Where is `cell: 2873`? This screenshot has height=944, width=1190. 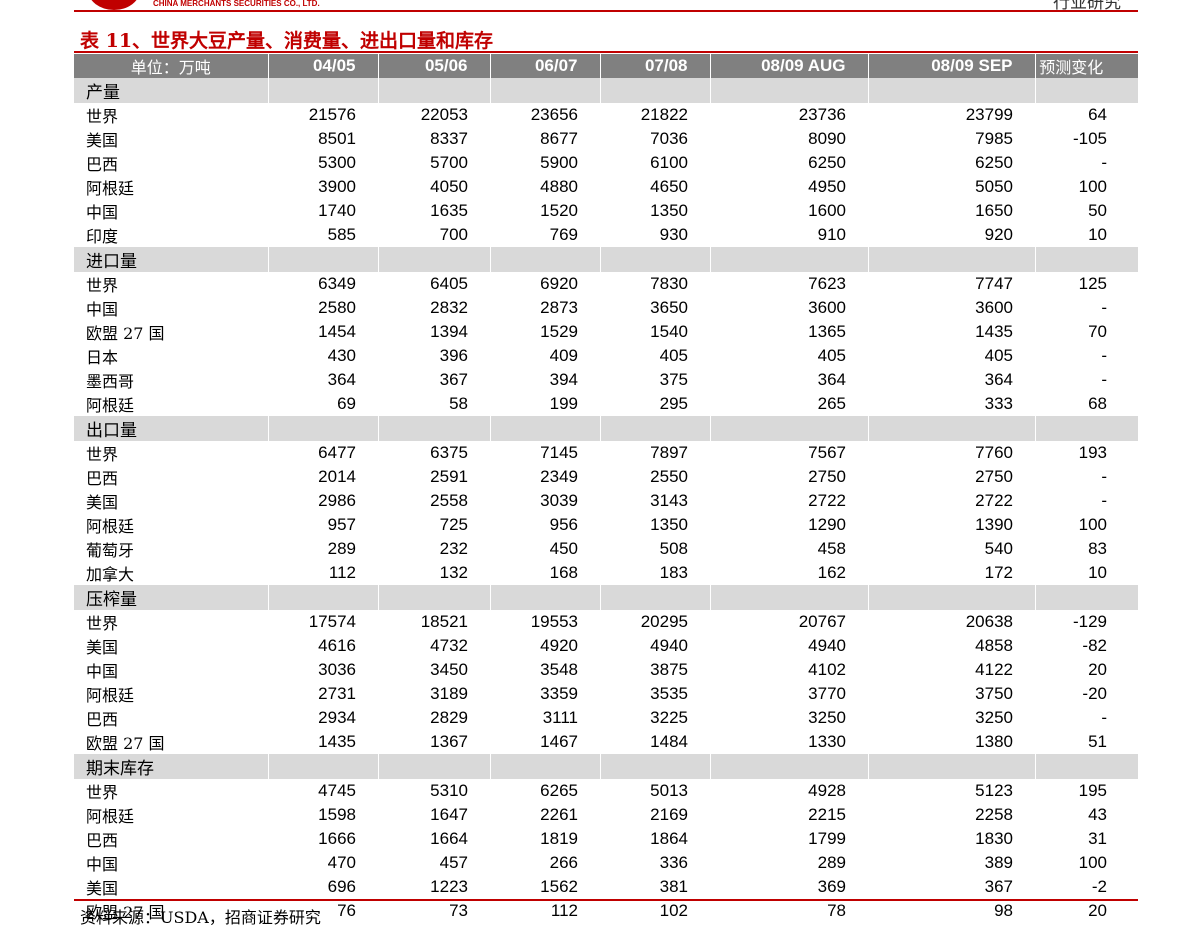 cell: 2873 is located at coordinates (559, 307).